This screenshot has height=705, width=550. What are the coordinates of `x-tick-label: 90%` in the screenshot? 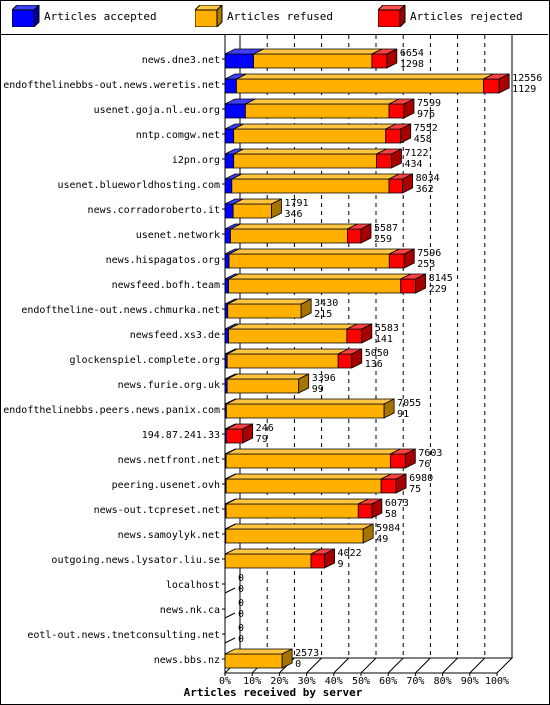 It's located at (470, 681).